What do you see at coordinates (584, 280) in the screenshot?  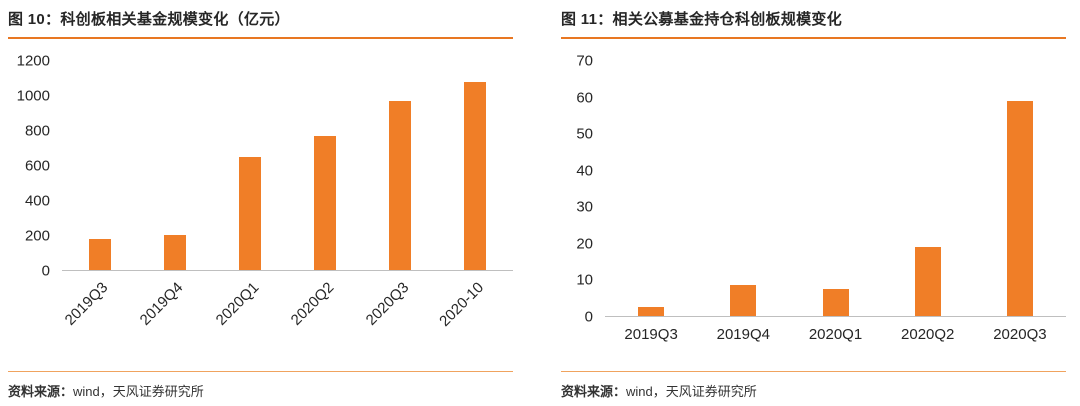 I see `y-tick-label: 10` at bounding box center [584, 280].